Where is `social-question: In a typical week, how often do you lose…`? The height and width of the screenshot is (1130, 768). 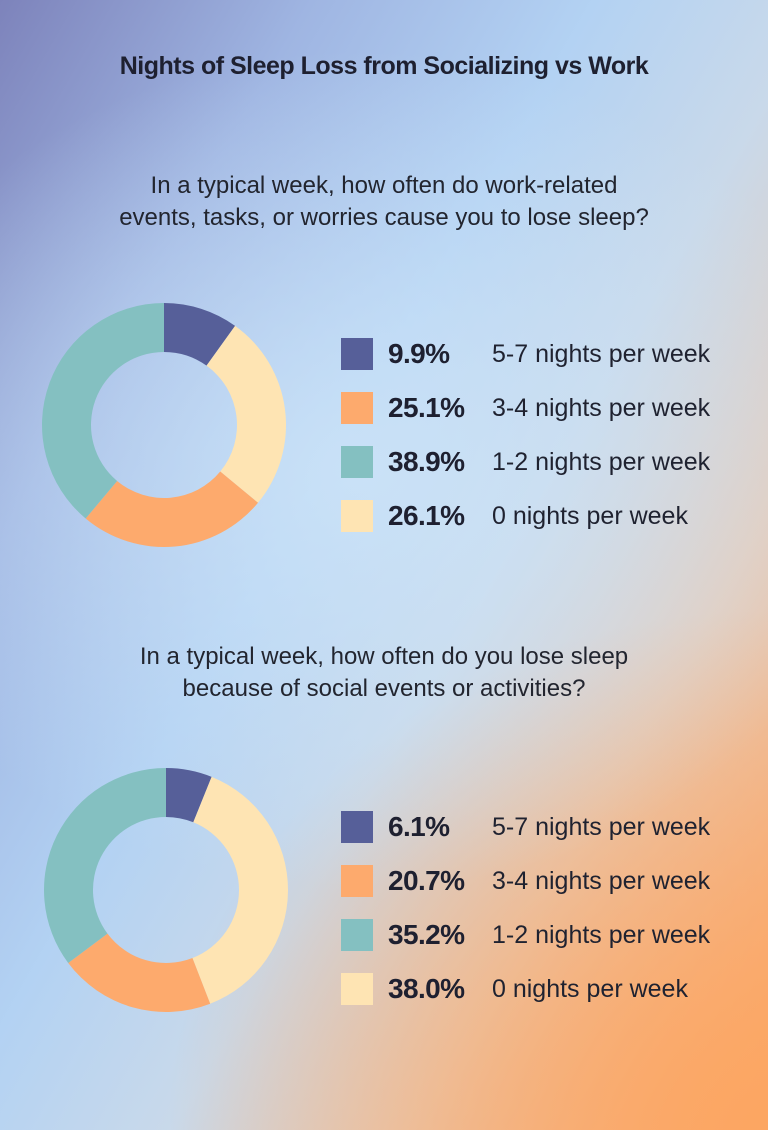 social-question: In a typical week, how often do you lose… is located at coordinates (384, 673).